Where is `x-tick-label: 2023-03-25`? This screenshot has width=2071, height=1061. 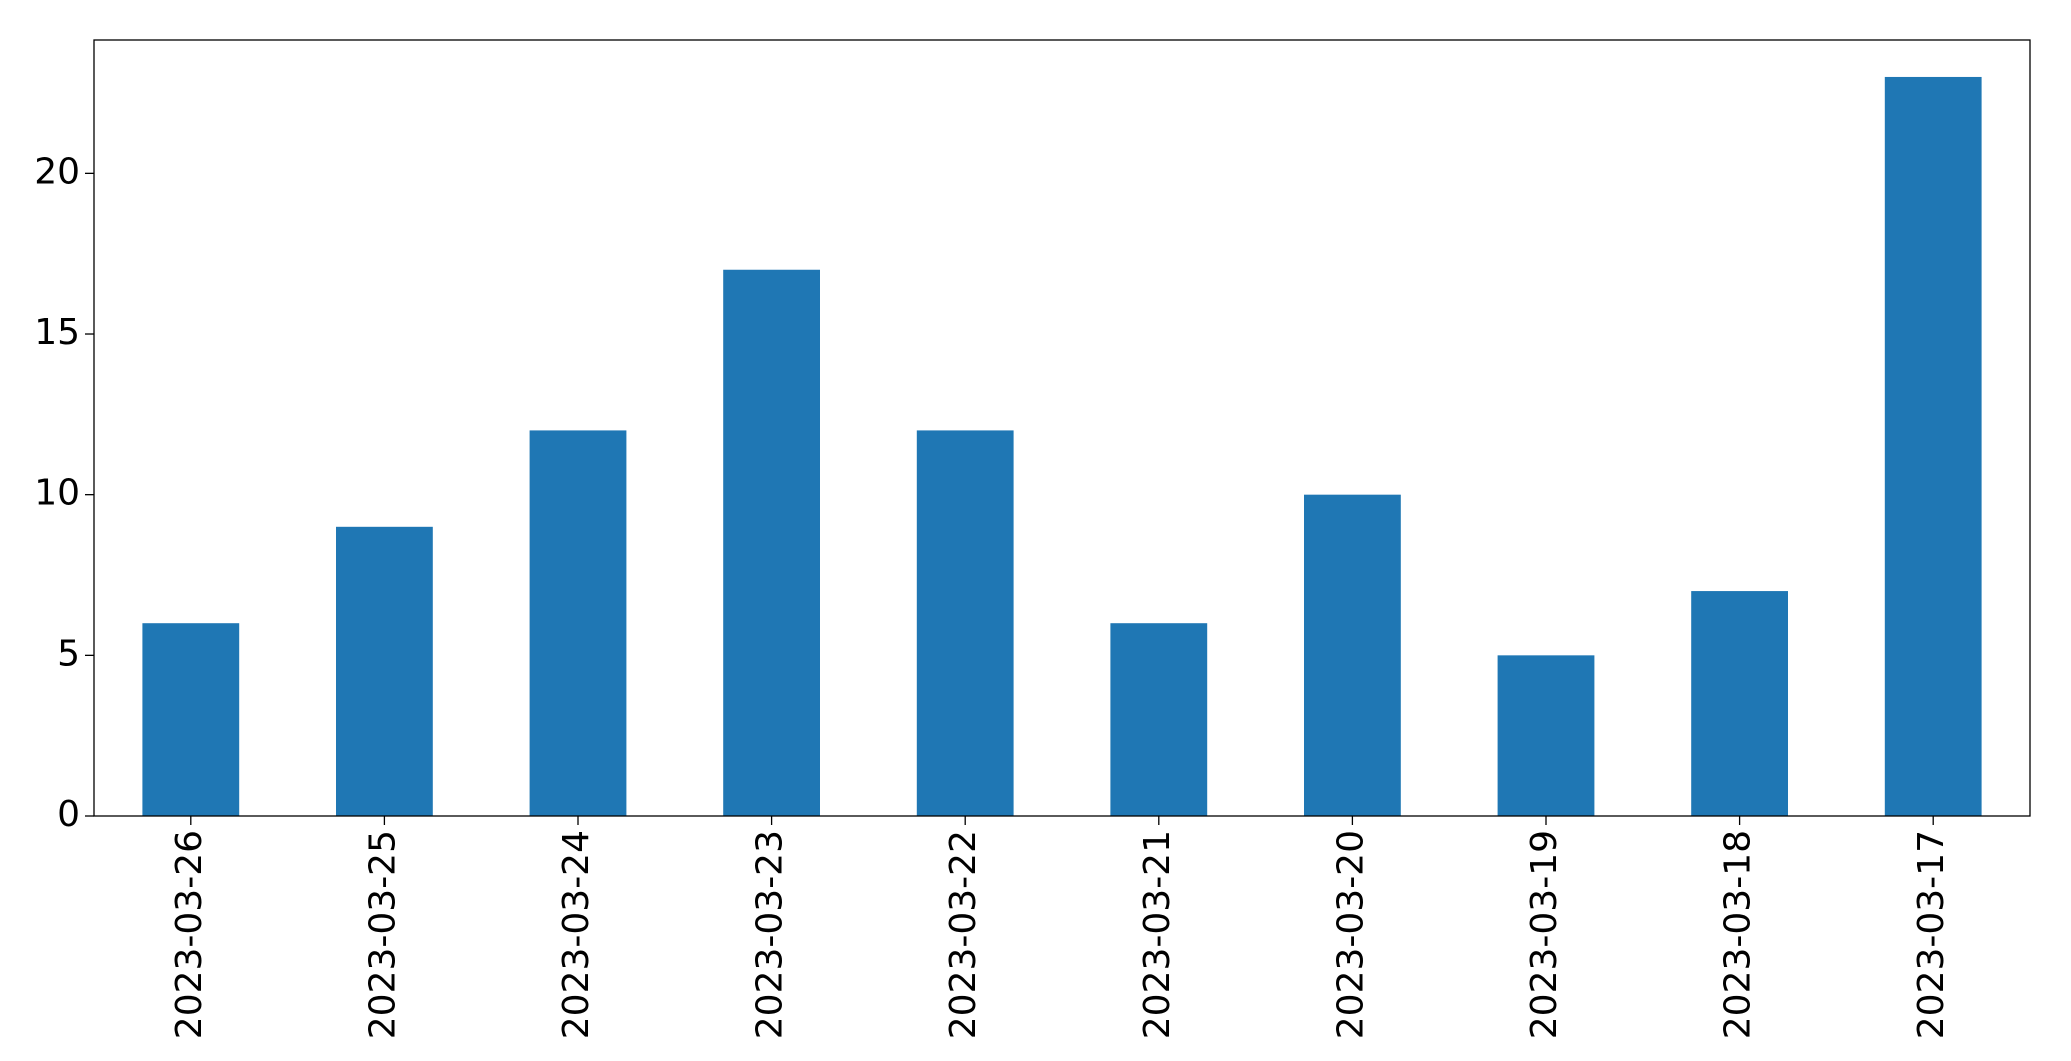 x-tick-label: 2023-03-25 is located at coordinates (382, 934).